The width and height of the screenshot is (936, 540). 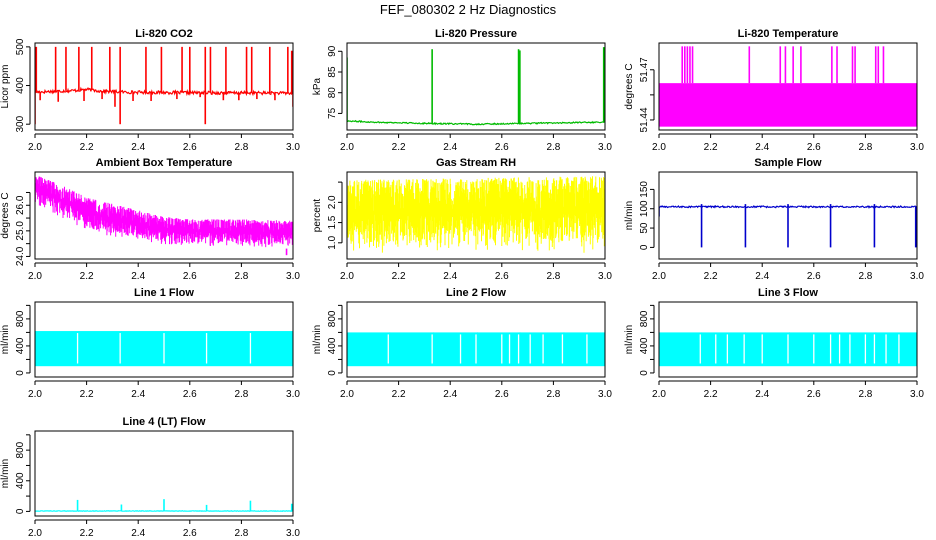 What do you see at coordinates (20, 345) in the screenshot?
I see `line-1-flow-y-tick-label: 400` at bounding box center [20, 345].